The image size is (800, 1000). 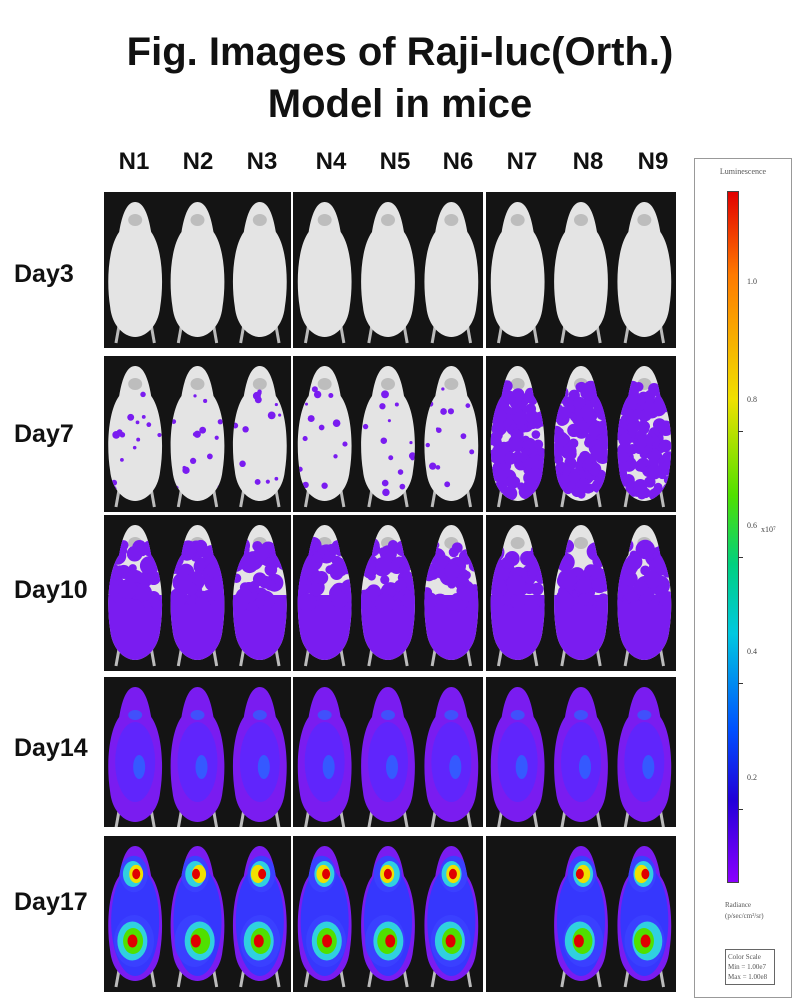 What do you see at coordinates (752, 777) in the screenshot?
I see `tick-label-0.2: 0.2` at bounding box center [752, 777].